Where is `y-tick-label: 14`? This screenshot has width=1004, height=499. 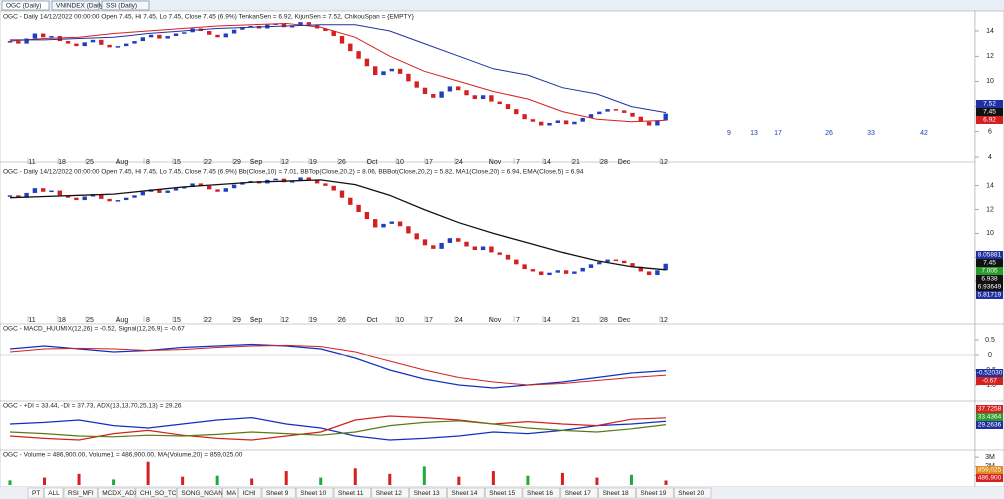 y-tick-label: 14 is located at coordinates (990, 31).